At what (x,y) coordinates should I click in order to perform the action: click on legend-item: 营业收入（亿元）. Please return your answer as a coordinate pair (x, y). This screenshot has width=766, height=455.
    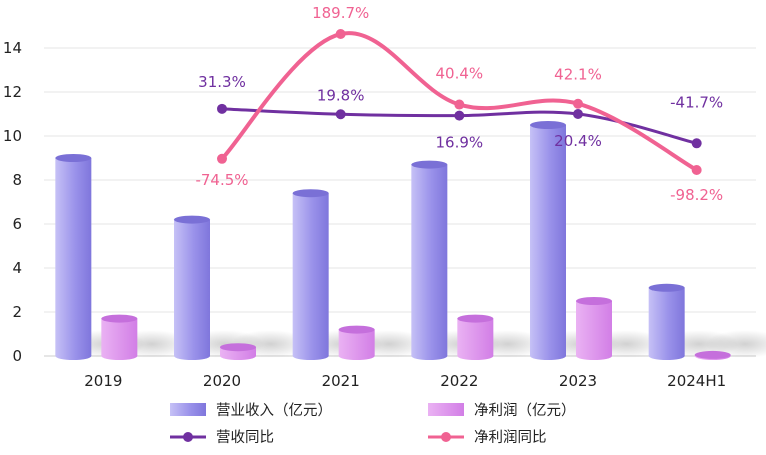
    Looking at the image, I should click on (251, 410).